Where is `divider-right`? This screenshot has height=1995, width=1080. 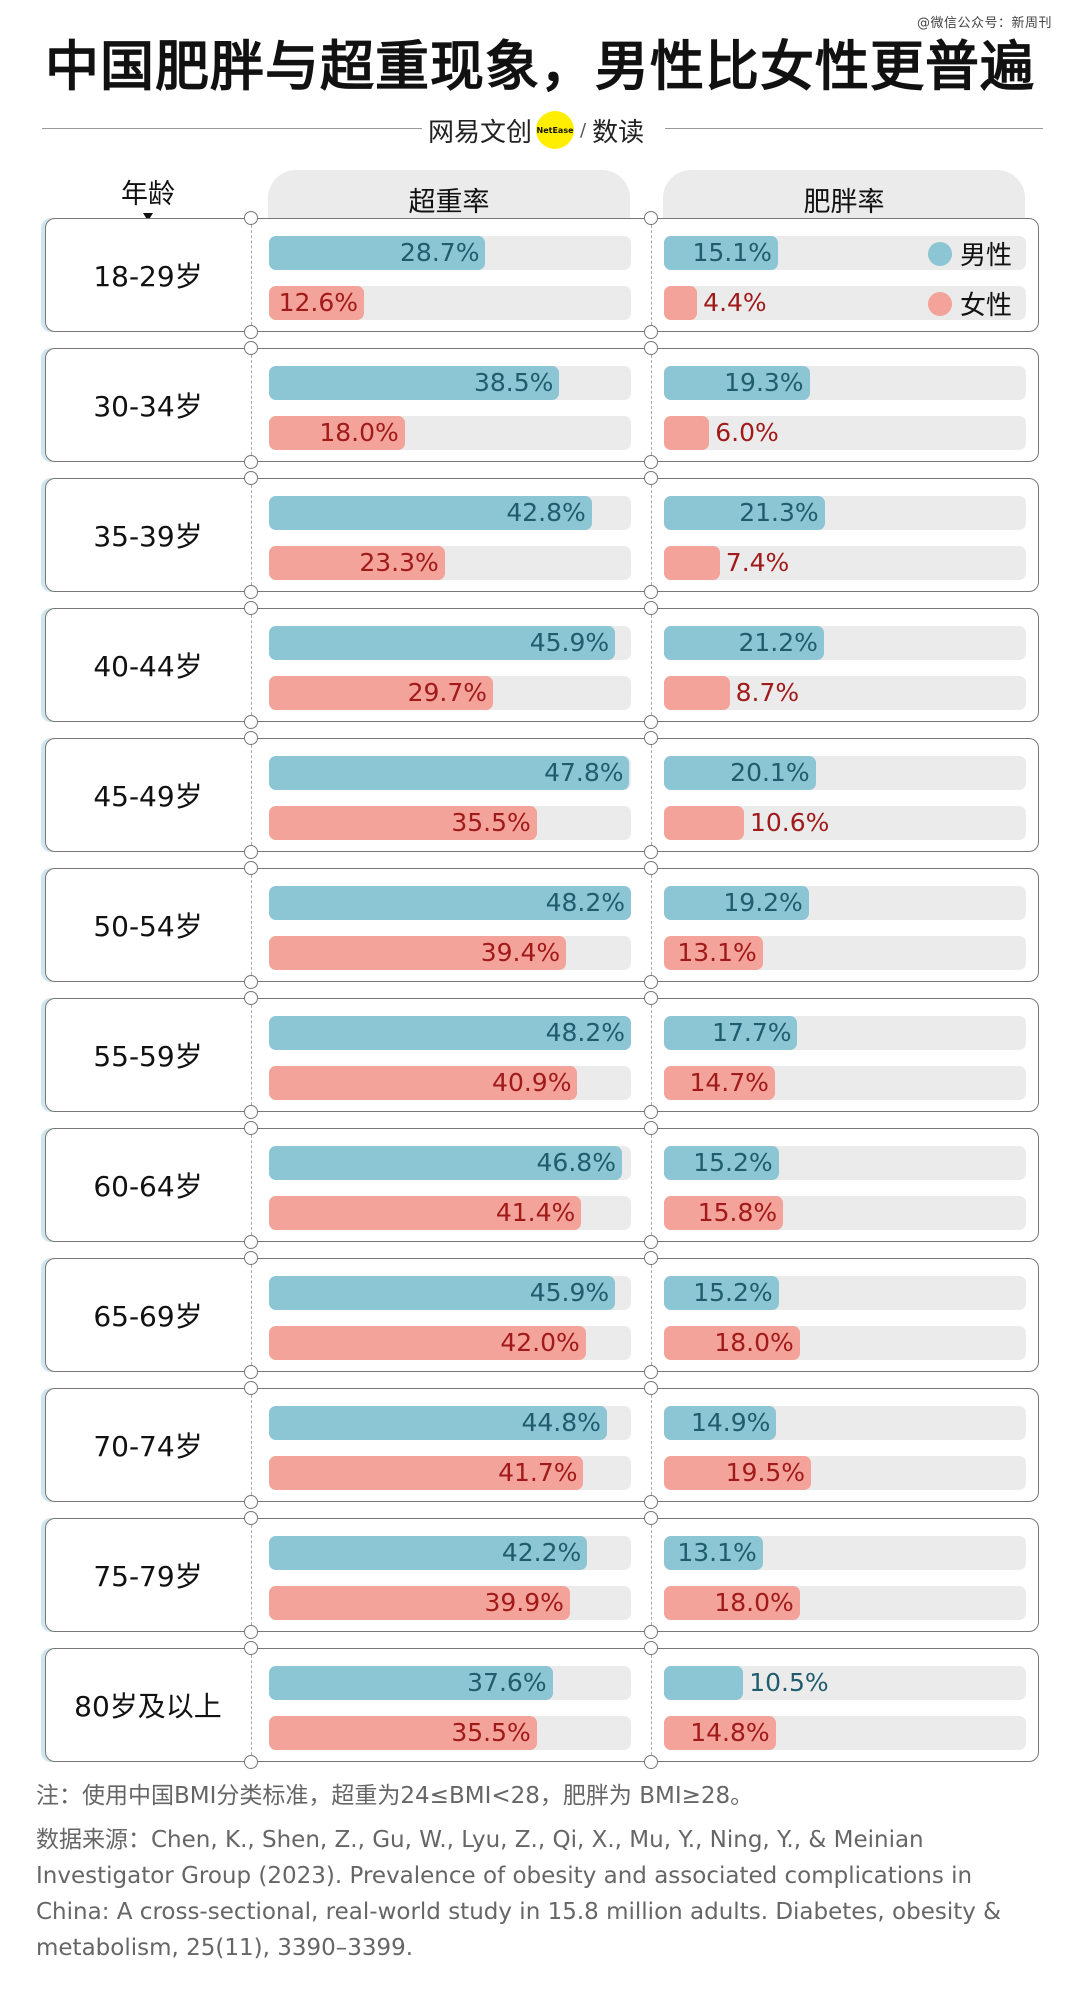 divider-right is located at coordinates (854, 128).